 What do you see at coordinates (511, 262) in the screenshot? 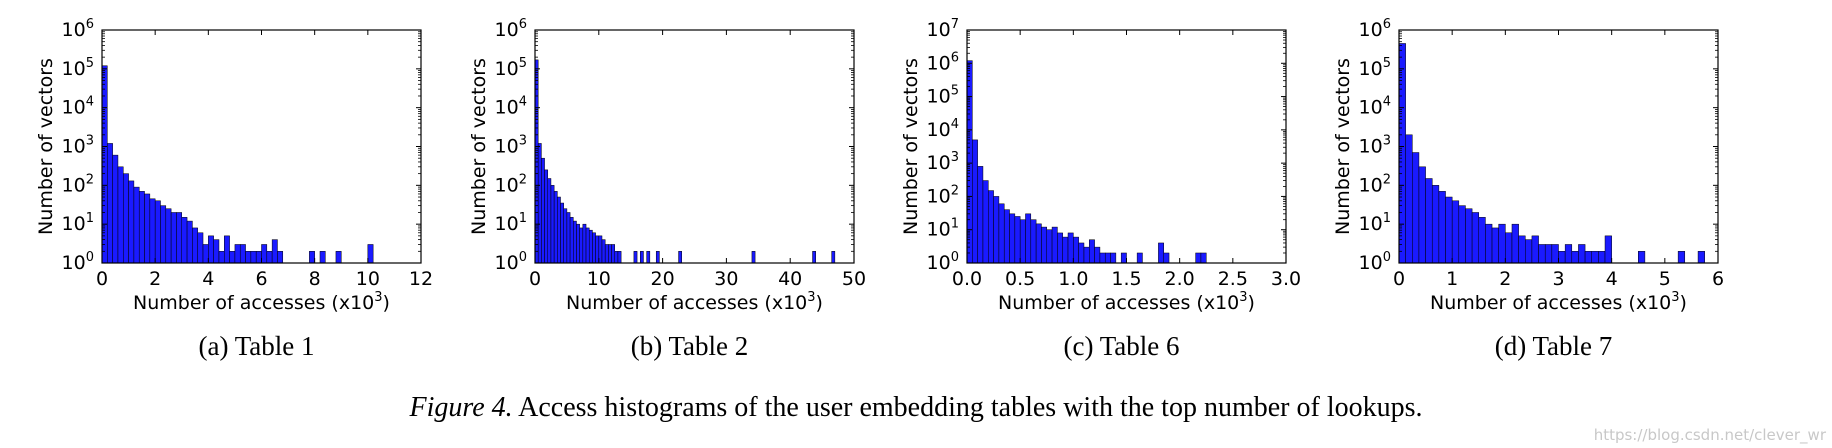
I see `y-tick-label: 10⁰` at bounding box center [511, 262].